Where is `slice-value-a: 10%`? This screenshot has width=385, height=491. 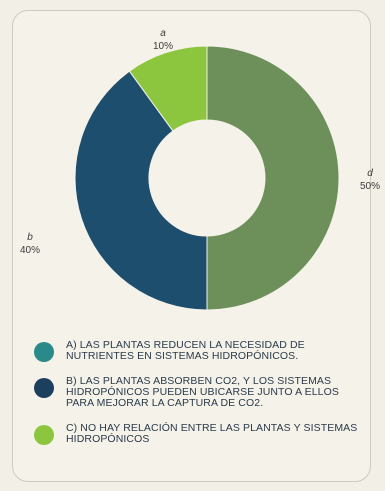
slice-value-a: 10% is located at coordinates (163, 46).